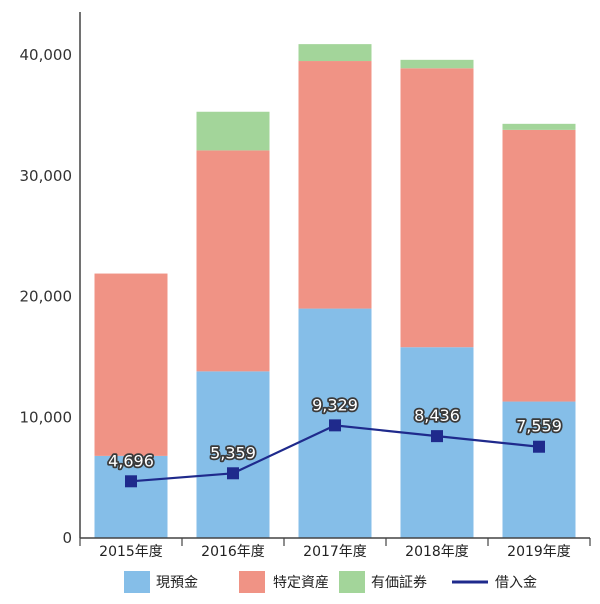 This screenshot has width=600, height=604. I want to click on line-series, so click(335, 453).